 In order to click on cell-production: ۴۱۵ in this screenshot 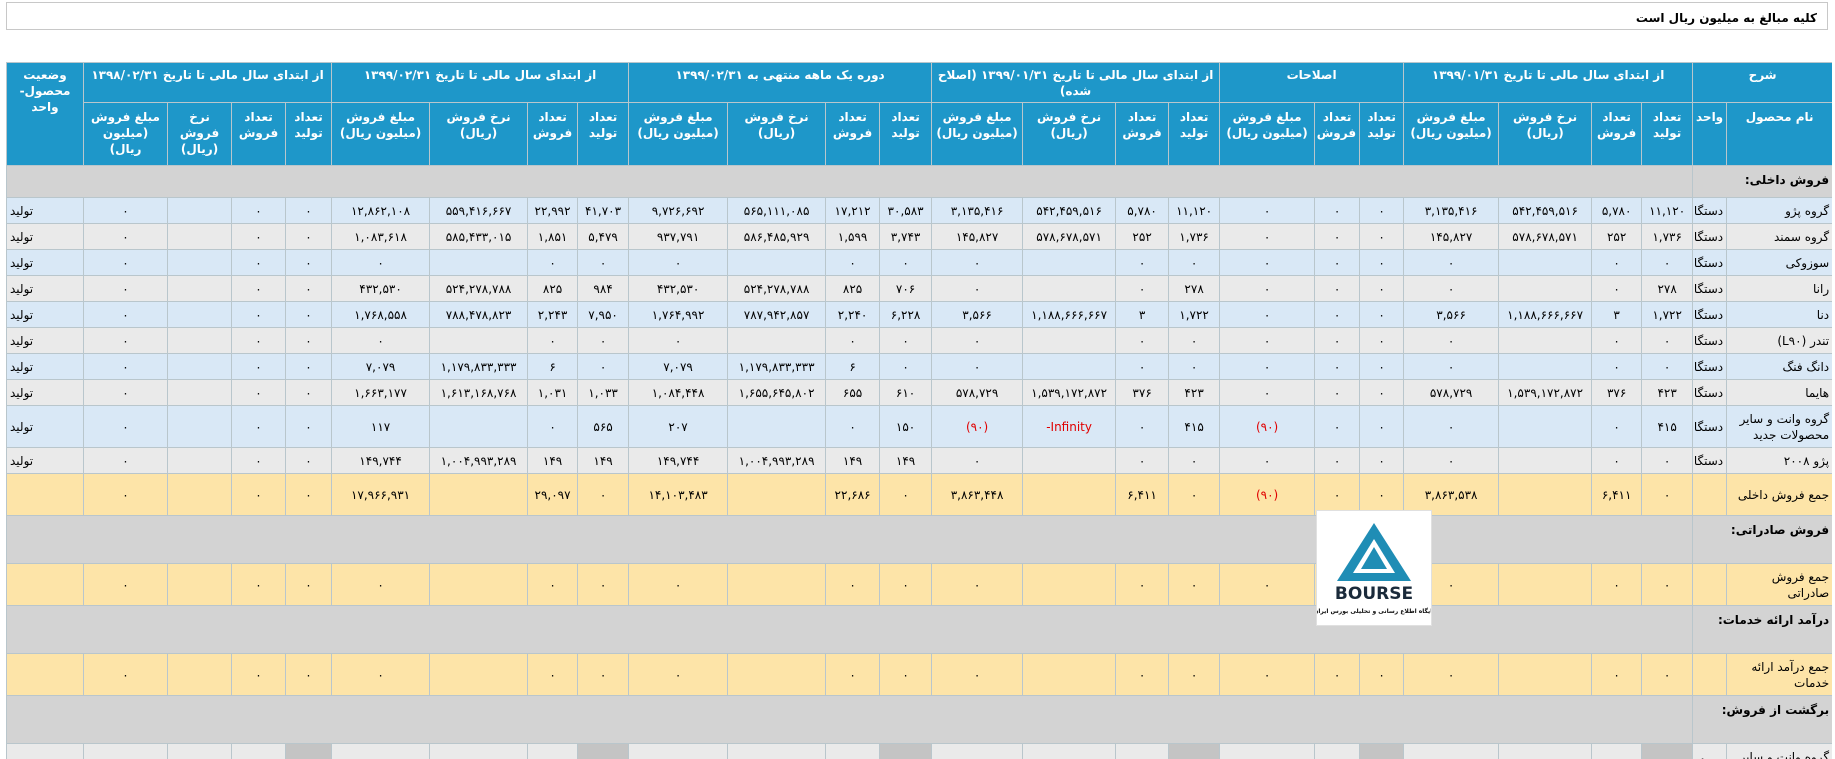, I will do `click(1667, 426)`.